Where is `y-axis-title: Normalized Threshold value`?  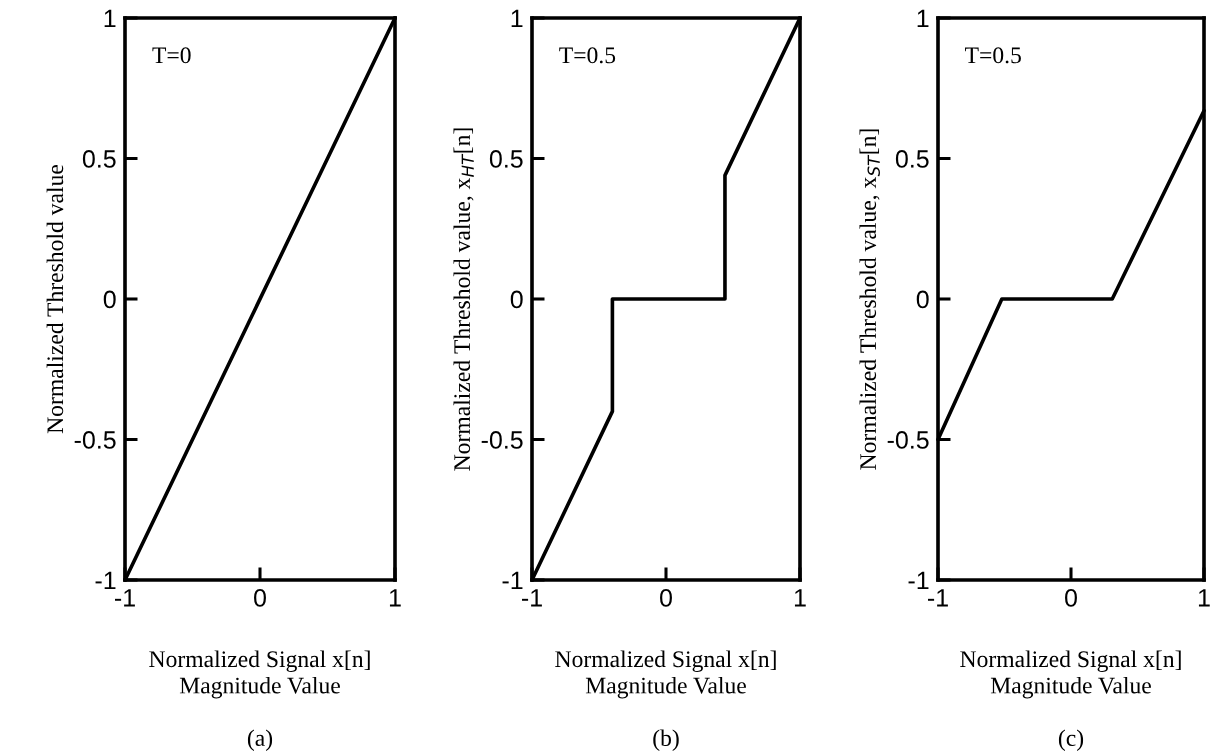
y-axis-title: Normalized Threshold value is located at coordinates (55, 299).